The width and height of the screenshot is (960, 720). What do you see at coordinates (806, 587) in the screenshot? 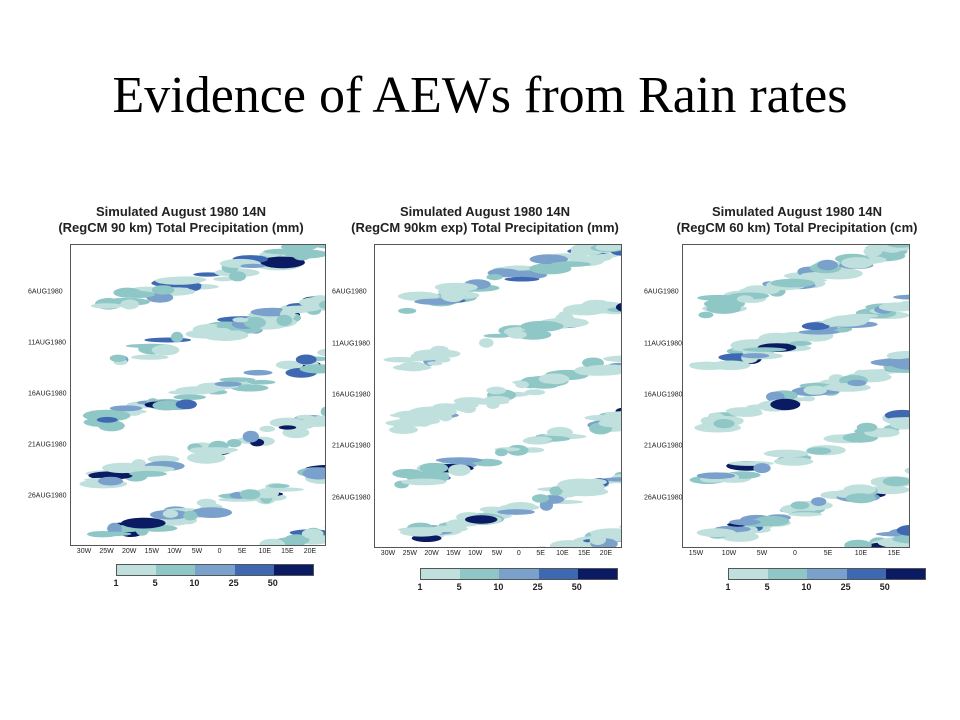
I see `colorbar-label: 10` at bounding box center [806, 587].